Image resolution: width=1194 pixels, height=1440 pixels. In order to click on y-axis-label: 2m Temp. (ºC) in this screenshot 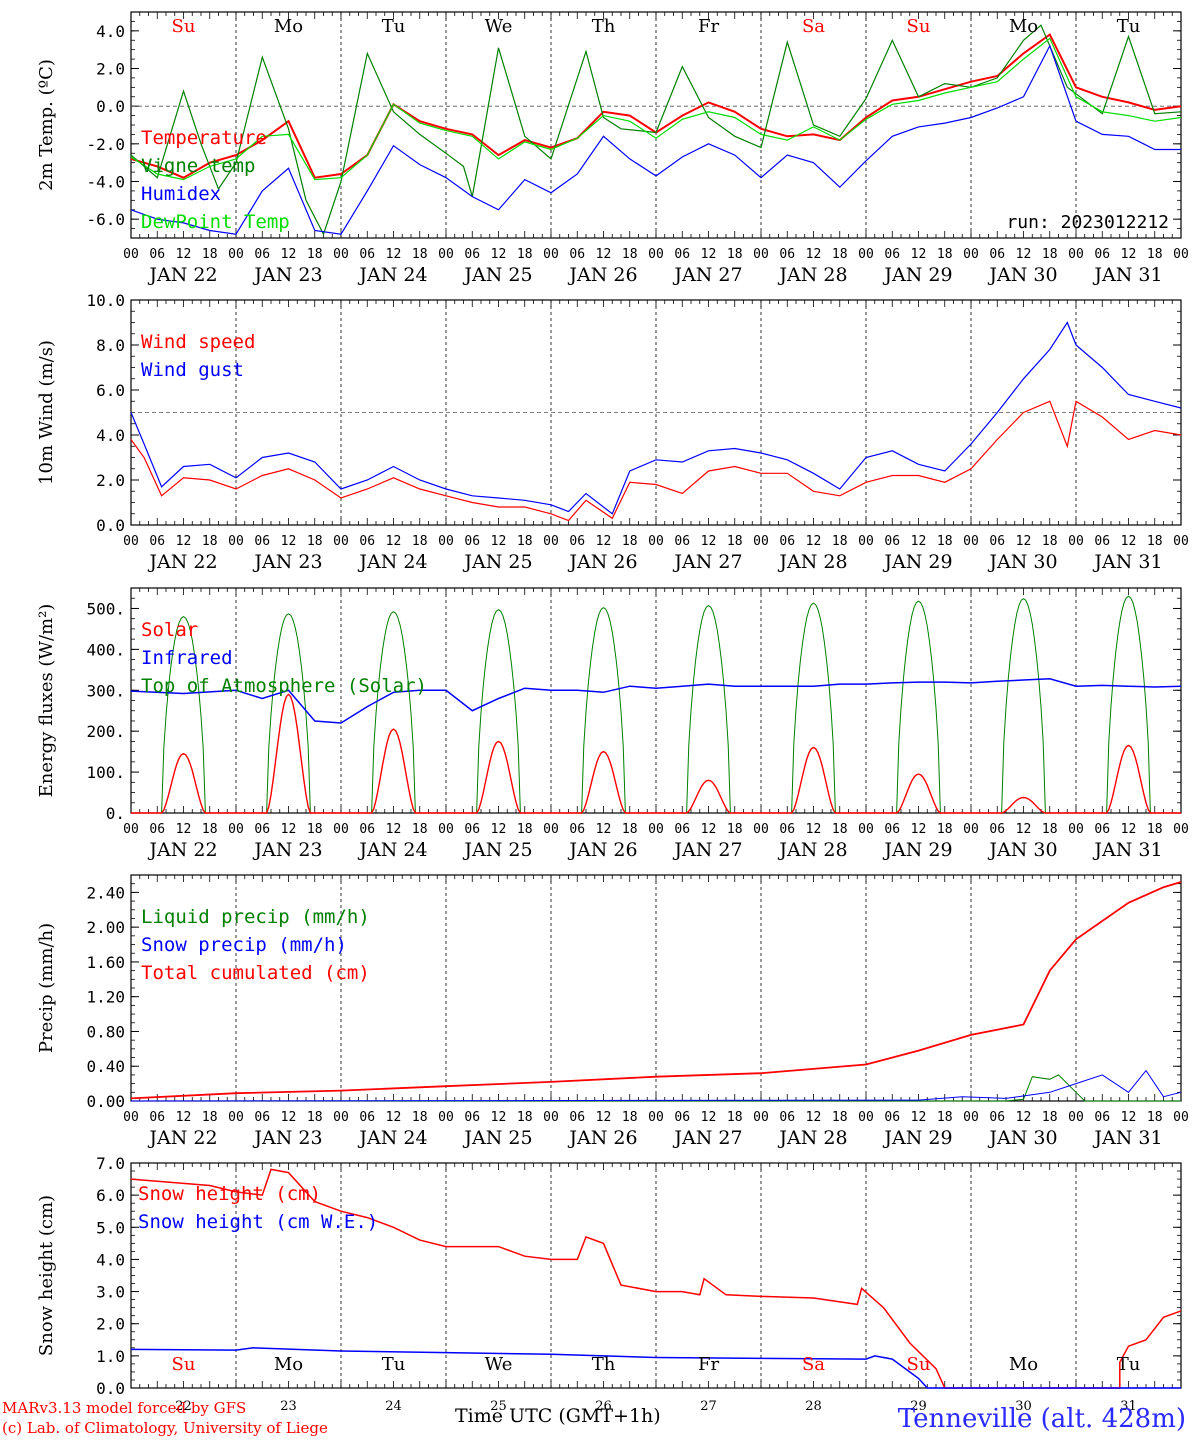, I will do `click(46, 125)`.